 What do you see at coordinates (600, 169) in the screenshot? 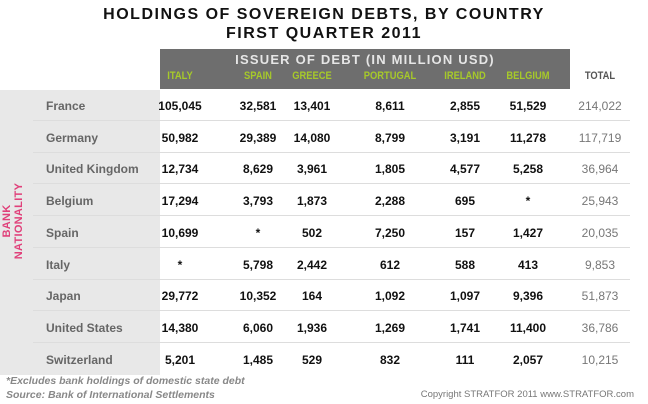
I see `table-cell: 36,964` at bounding box center [600, 169].